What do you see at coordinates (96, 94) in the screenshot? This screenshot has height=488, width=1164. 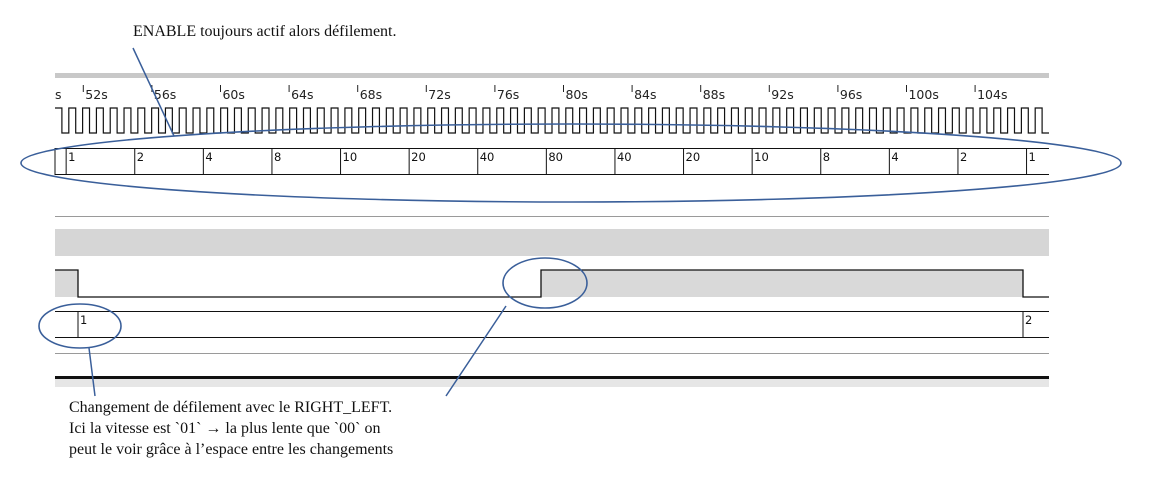 I see `timeline-tick-label: 52s` at bounding box center [96, 94].